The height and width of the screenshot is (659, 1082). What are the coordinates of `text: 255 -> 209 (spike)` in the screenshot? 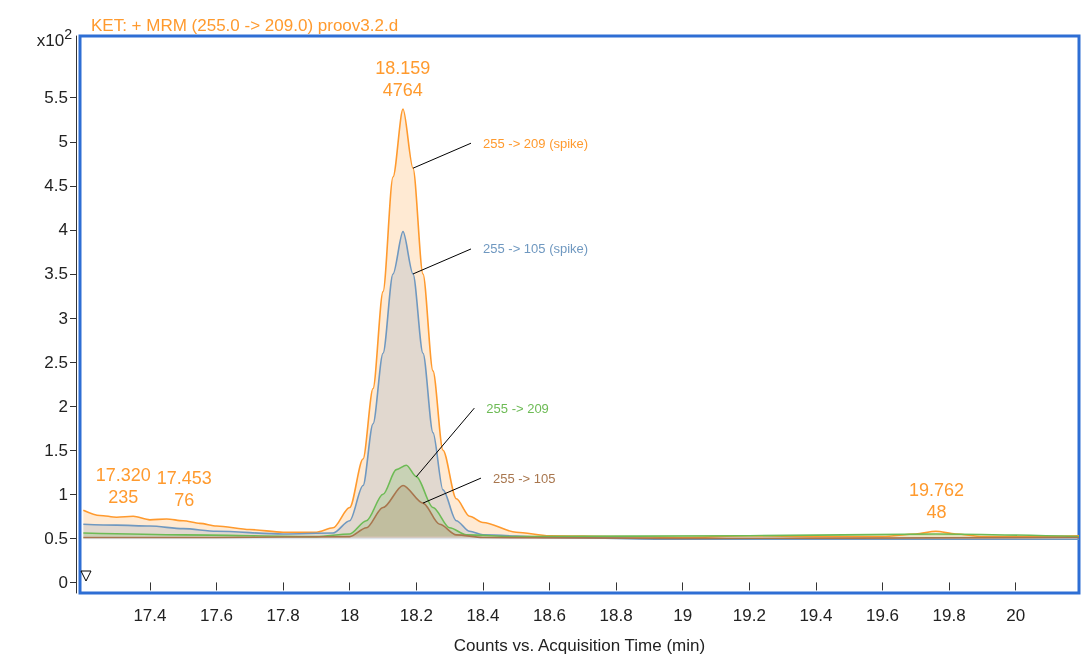 It's located at (536, 143).